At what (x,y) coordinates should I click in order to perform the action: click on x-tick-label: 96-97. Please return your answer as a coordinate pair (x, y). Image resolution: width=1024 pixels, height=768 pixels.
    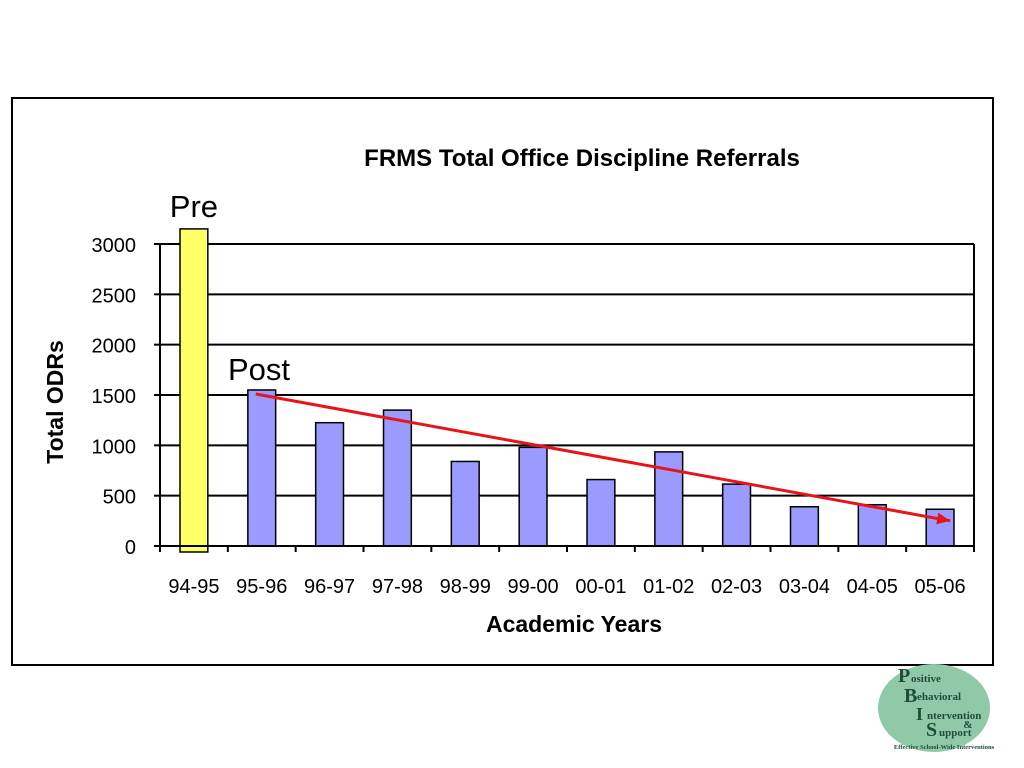
    Looking at the image, I should click on (329, 587).